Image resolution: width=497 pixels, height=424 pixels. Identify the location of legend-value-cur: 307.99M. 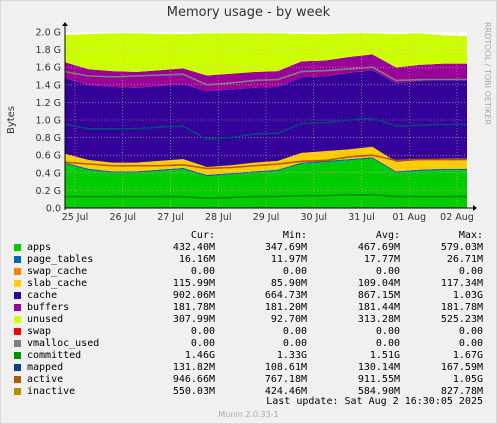
(193, 319).